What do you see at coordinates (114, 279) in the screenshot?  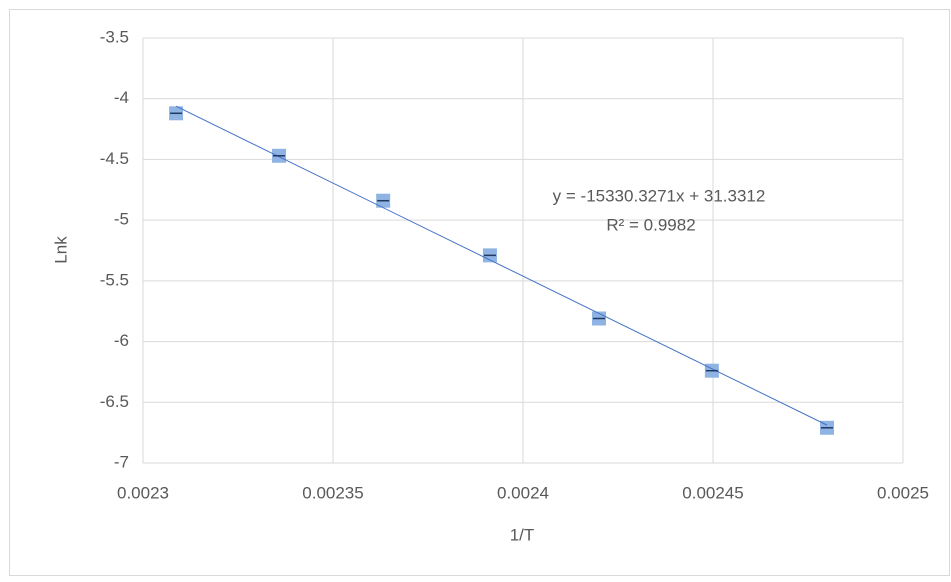 I see `y-tick-label: -5.5` at bounding box center [114, 279].